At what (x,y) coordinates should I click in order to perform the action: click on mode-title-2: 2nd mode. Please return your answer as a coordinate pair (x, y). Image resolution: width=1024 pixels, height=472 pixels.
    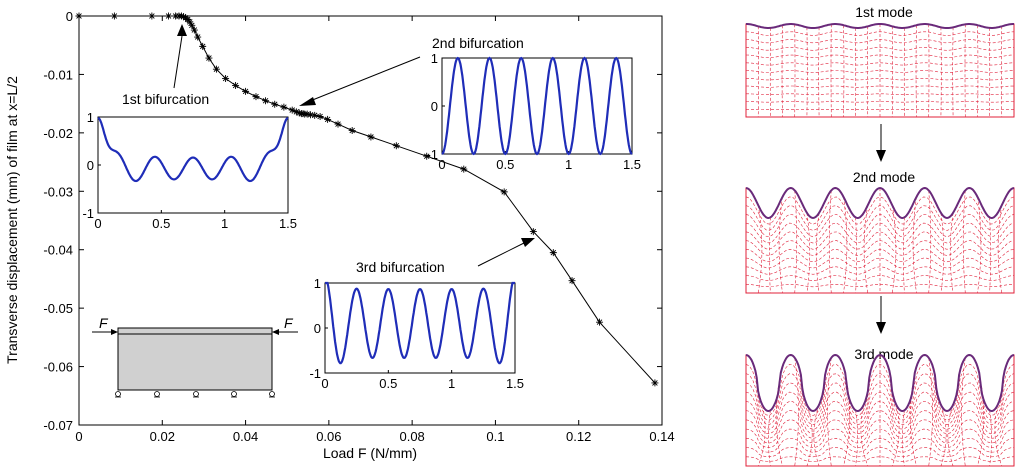
    Looking at the image, I should click on (884, 177).